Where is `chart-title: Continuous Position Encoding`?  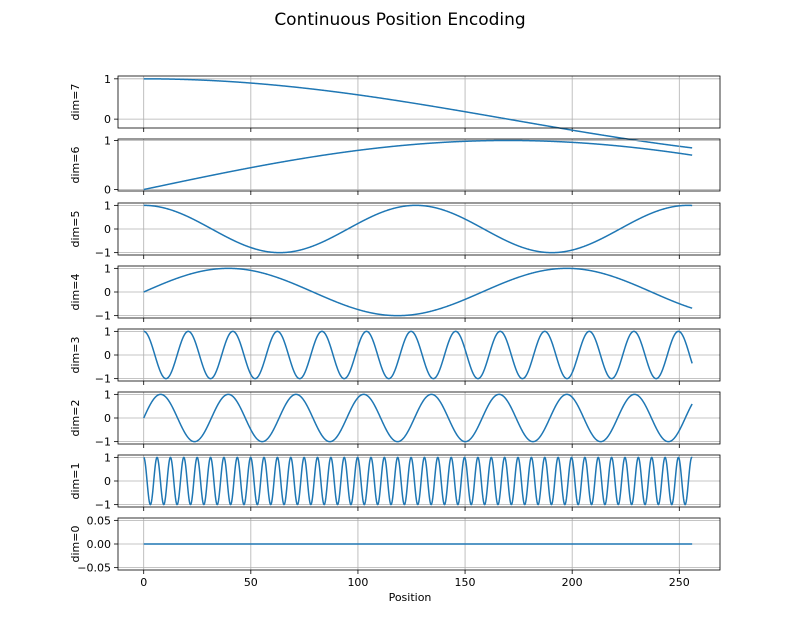
chart-title: Continuous Position Encoding is located at coordinates (399, 20).